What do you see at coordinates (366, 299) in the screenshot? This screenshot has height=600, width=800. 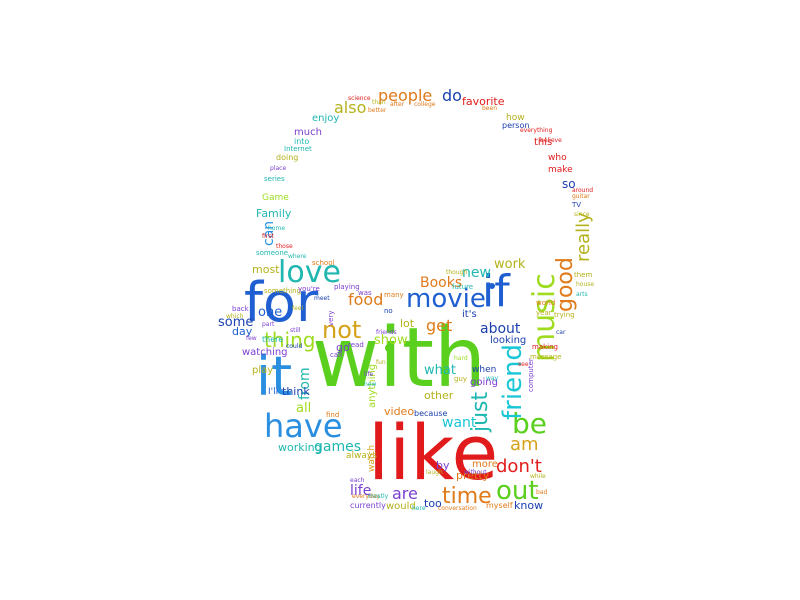 I see `cloud-word: food` at bounding box center [366, 299].